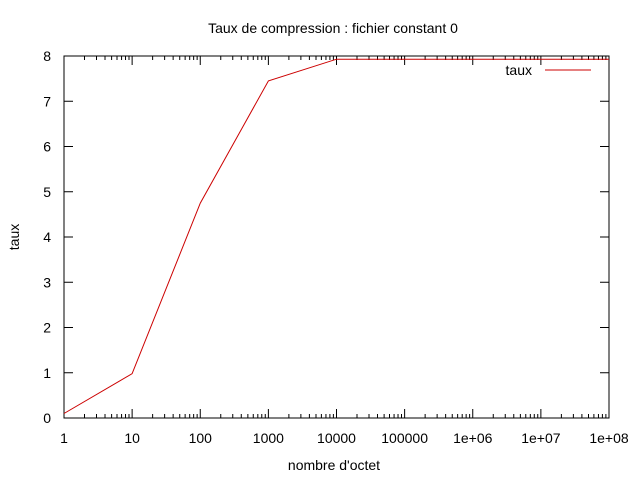 The height and width of the screenshot is (480, 640). Describe the element at coordinates (548, 70) in the screenshot. I see `legend: taux` at that location.